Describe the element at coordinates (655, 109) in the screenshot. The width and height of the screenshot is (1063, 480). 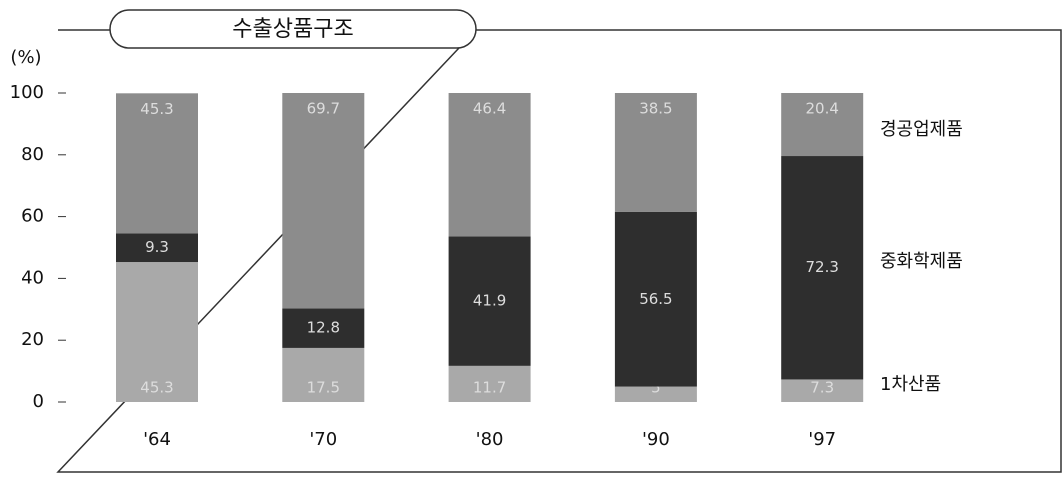
I see `value-label: 38.5` at that location.